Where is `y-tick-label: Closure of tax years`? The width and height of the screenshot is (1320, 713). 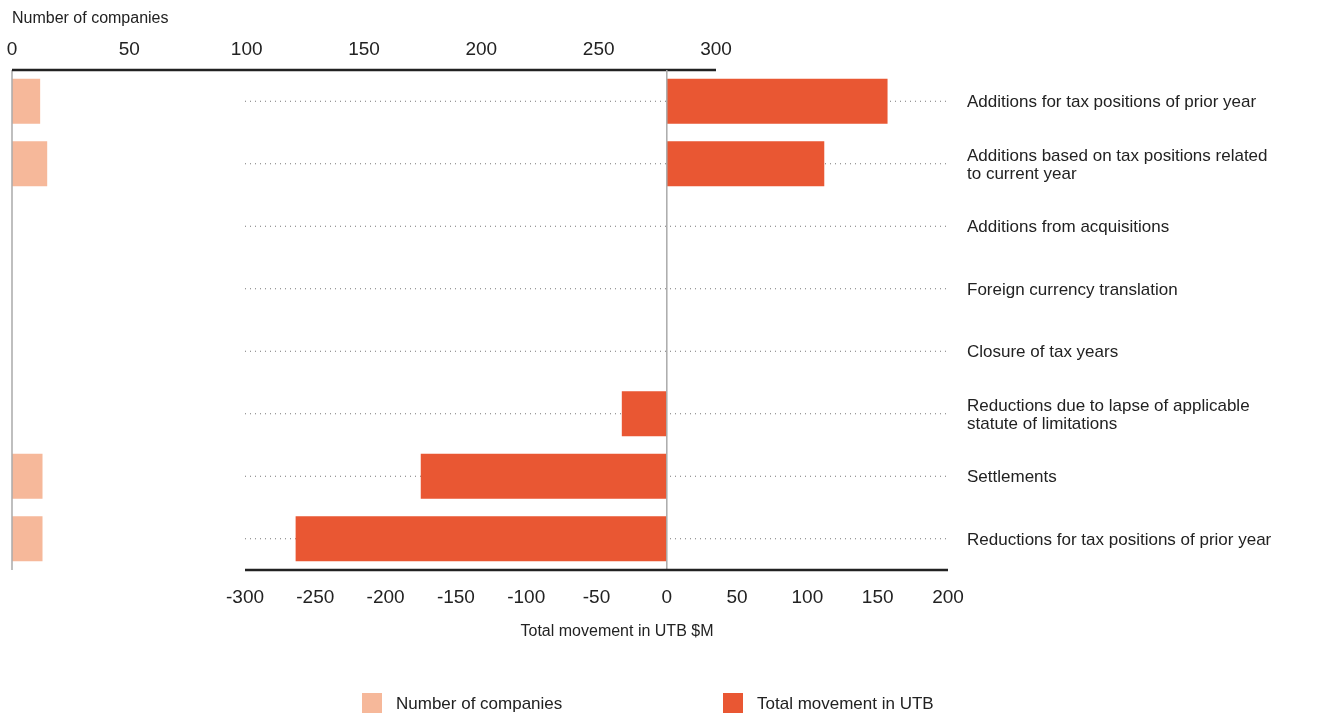 y-tick-label: Closure of tax years is located at coordinates (1043, 352).